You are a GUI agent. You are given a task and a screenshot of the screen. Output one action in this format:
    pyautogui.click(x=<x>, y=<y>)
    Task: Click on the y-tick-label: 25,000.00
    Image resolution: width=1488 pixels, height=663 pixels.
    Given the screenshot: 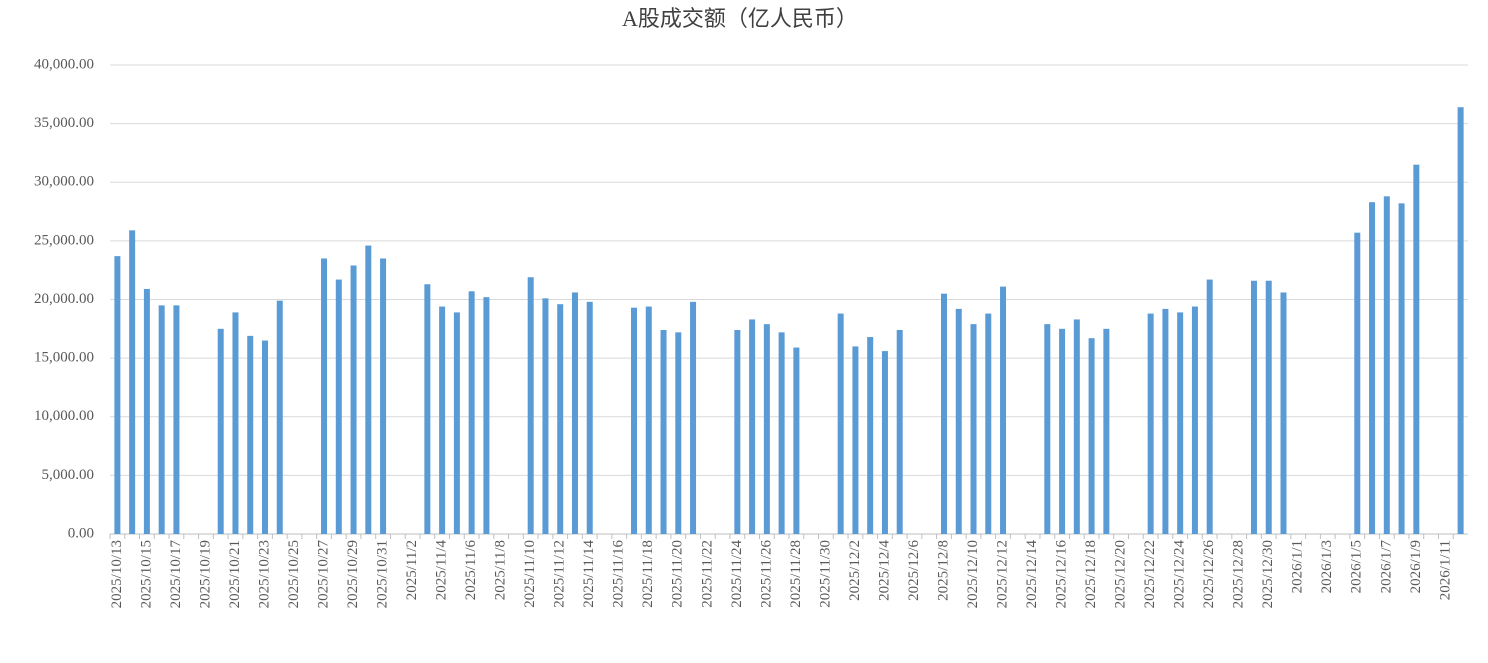 What is the action you would take?
    pyautogui.click(x=64, y=240)
    